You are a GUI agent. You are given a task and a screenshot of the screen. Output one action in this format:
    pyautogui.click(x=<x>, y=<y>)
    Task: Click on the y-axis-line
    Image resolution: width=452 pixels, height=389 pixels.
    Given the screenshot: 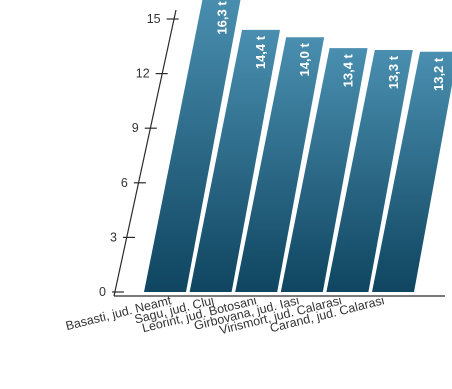 What is the action you would take?
    pyautogui.click(x=145, y=153)
    